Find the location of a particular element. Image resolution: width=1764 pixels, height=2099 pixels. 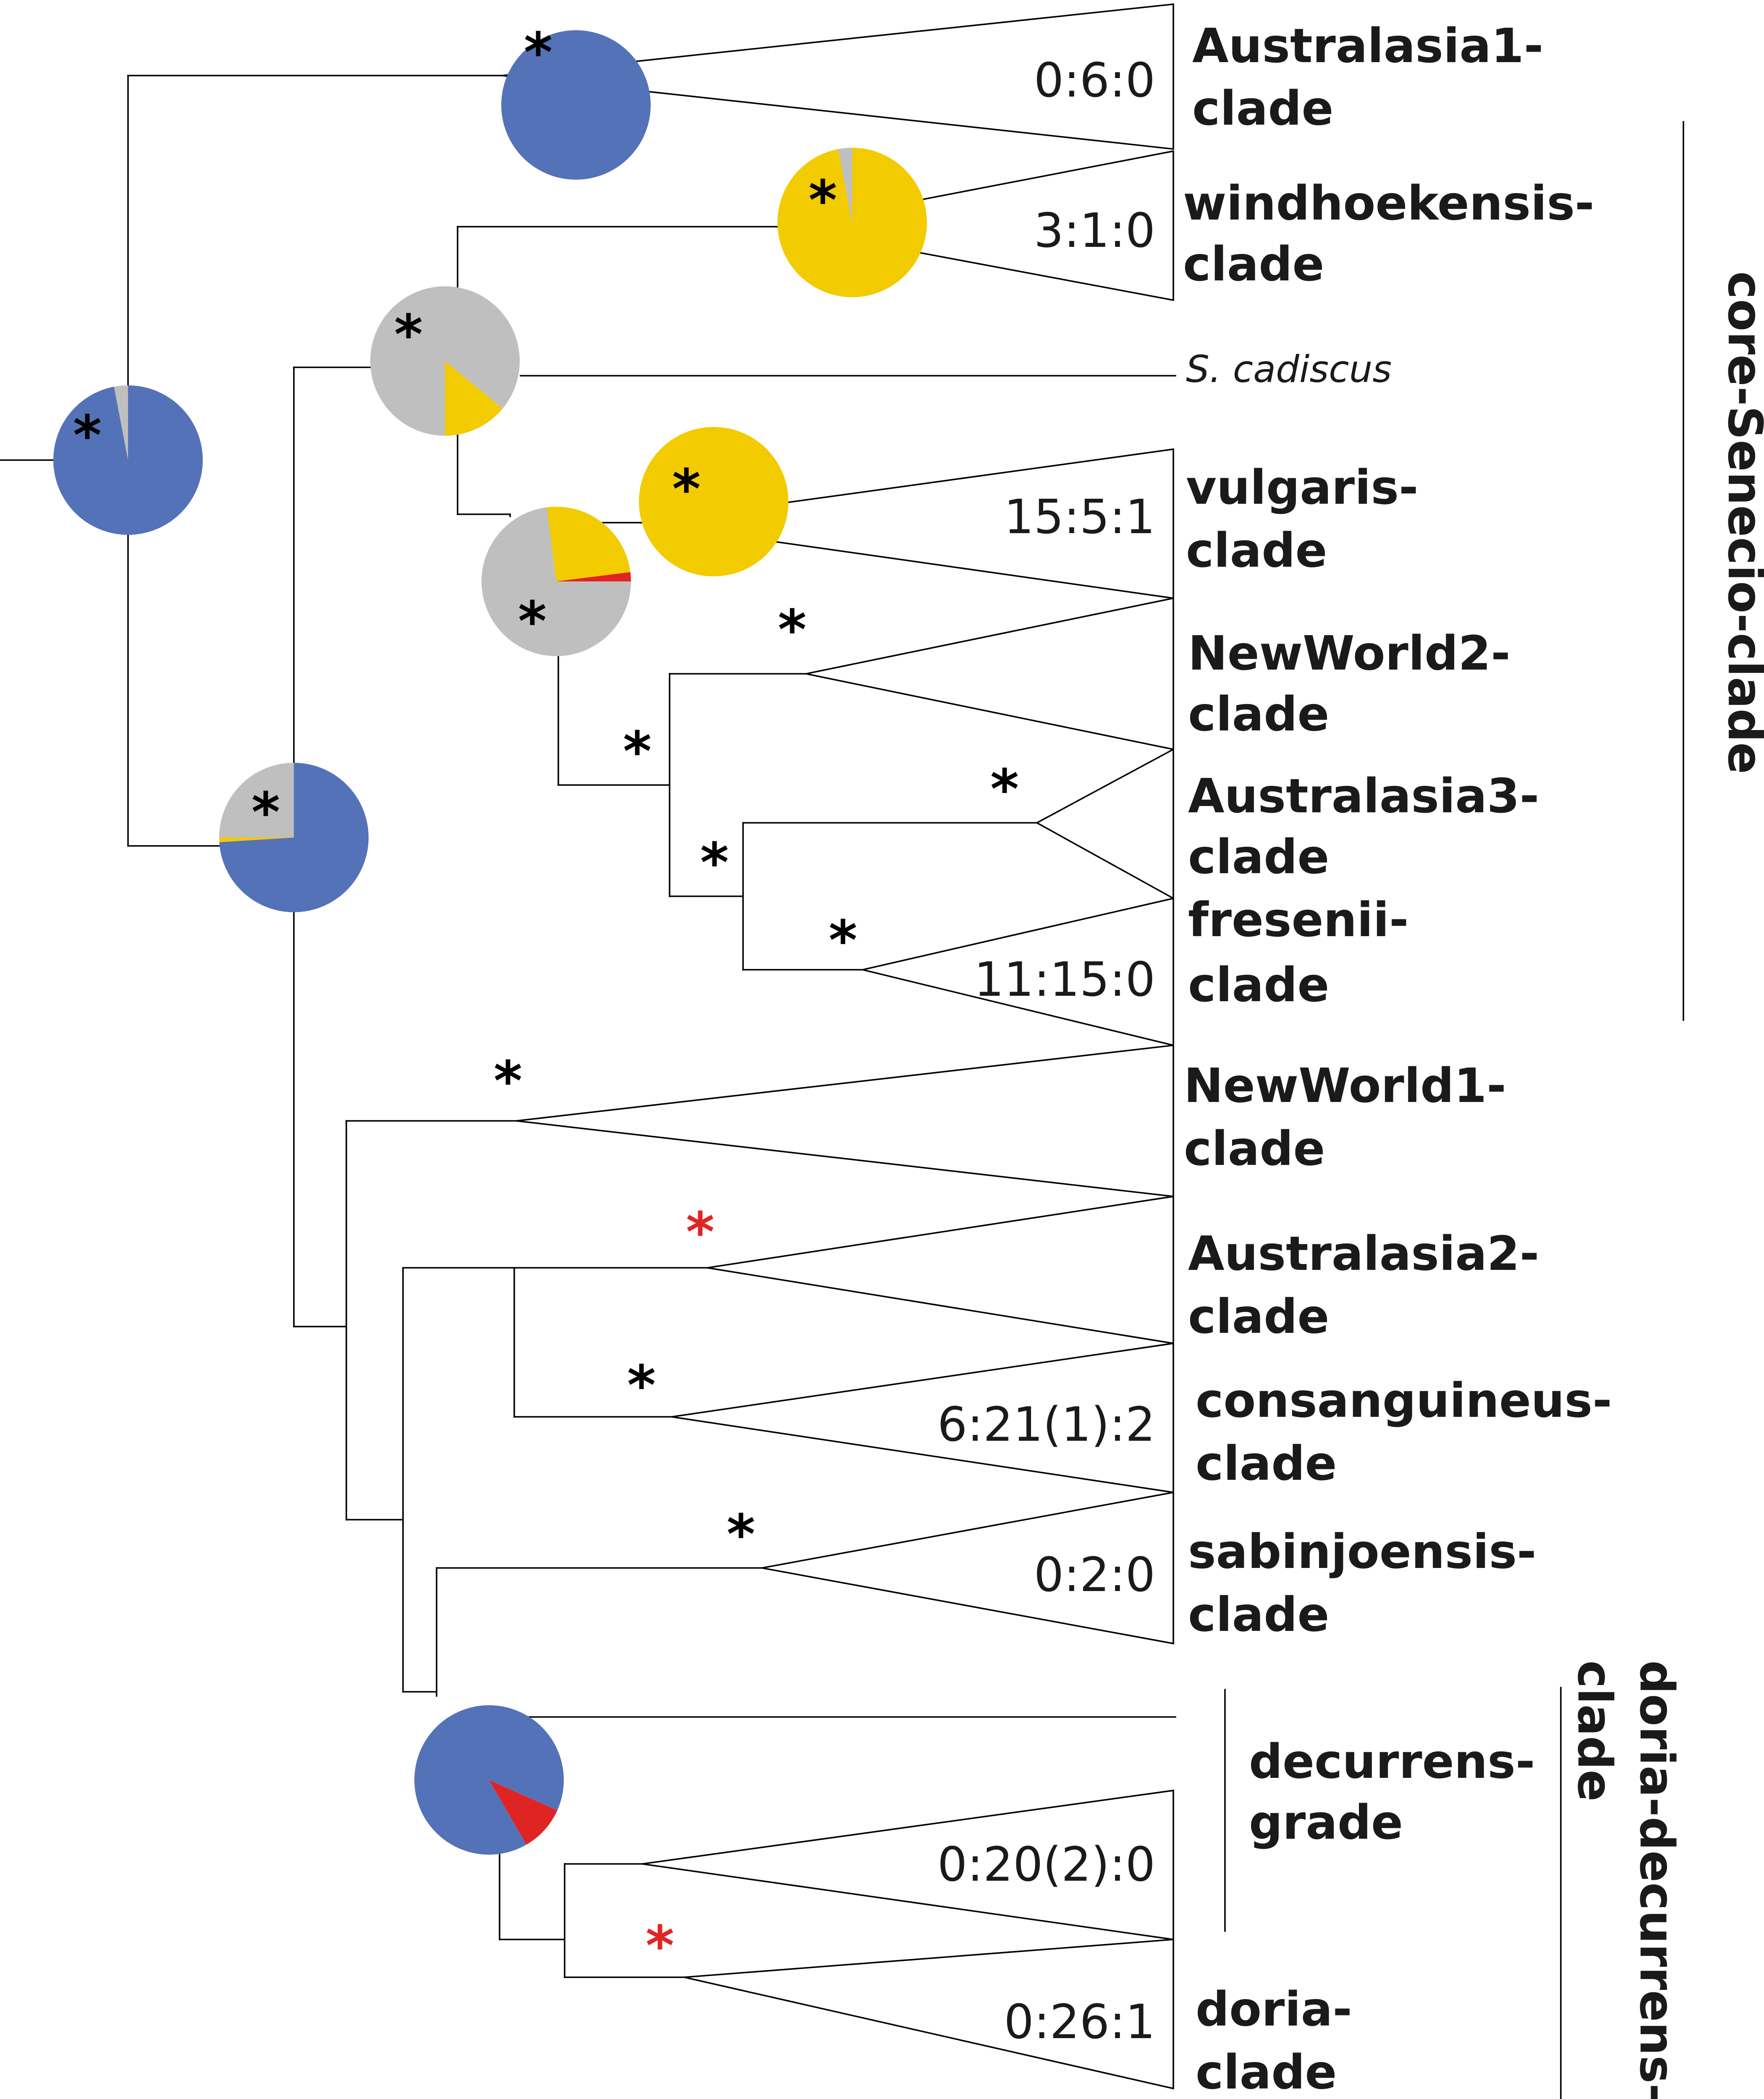

pie-vulgaris-newworld2-crown is located at coordinates (556, 581).